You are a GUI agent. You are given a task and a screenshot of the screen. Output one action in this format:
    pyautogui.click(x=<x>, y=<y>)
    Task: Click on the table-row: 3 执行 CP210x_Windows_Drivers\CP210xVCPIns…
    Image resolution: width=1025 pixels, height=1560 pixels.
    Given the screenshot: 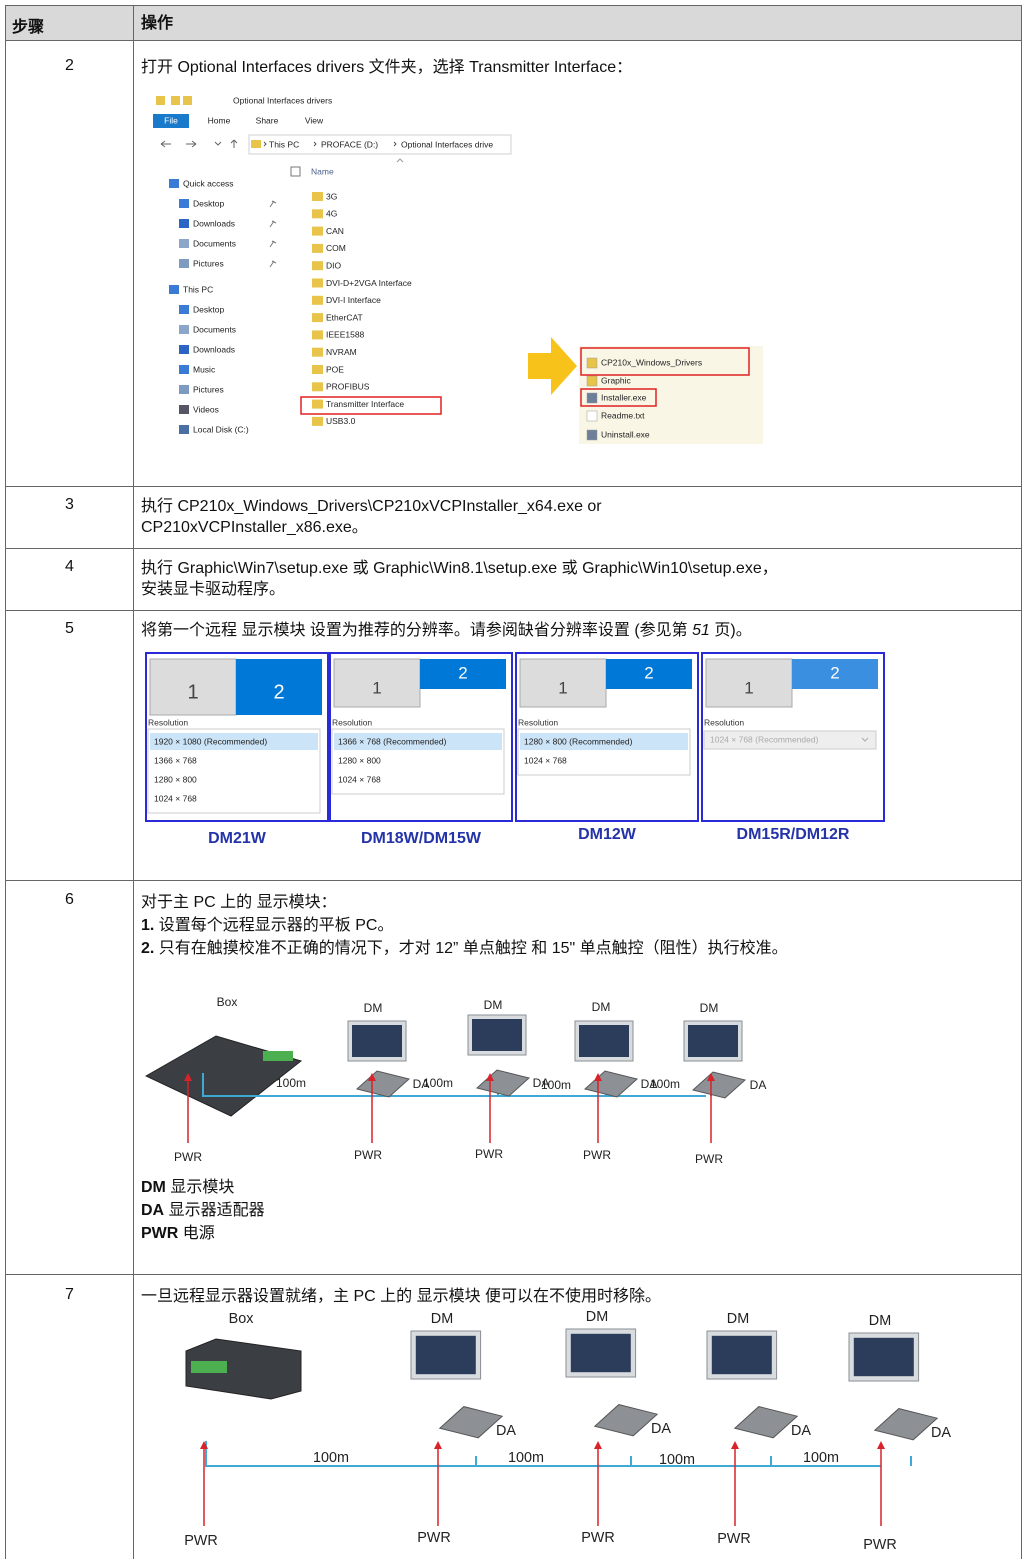 What is the action you would take?
    pyautogui.click(x=513, y=517)
    